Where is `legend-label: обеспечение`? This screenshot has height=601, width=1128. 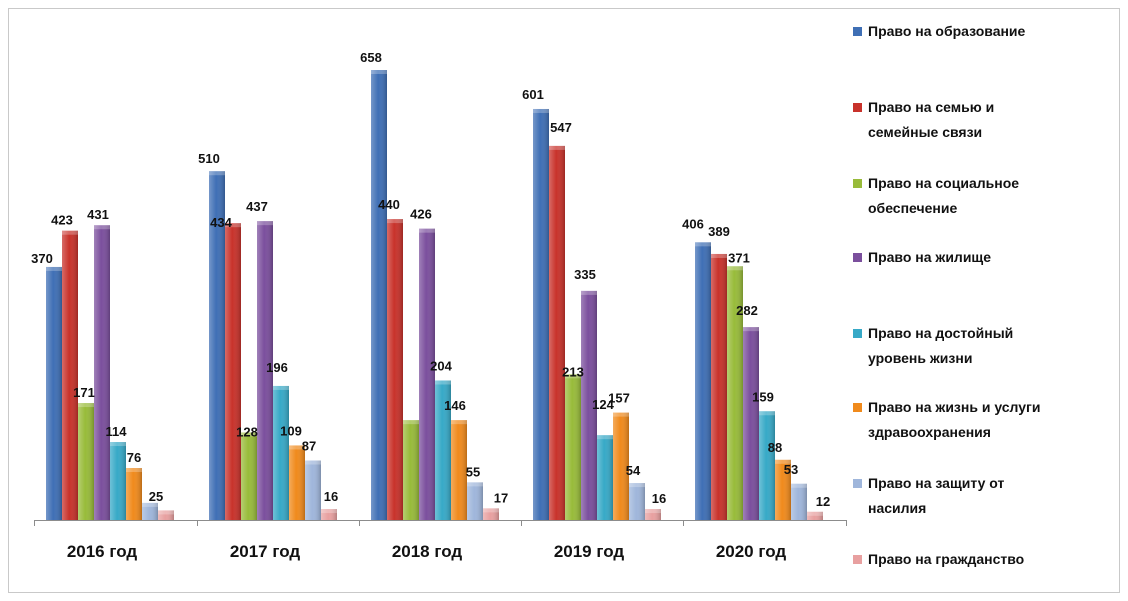
legend-label: обеспечение is located at coordinates (912, 208).